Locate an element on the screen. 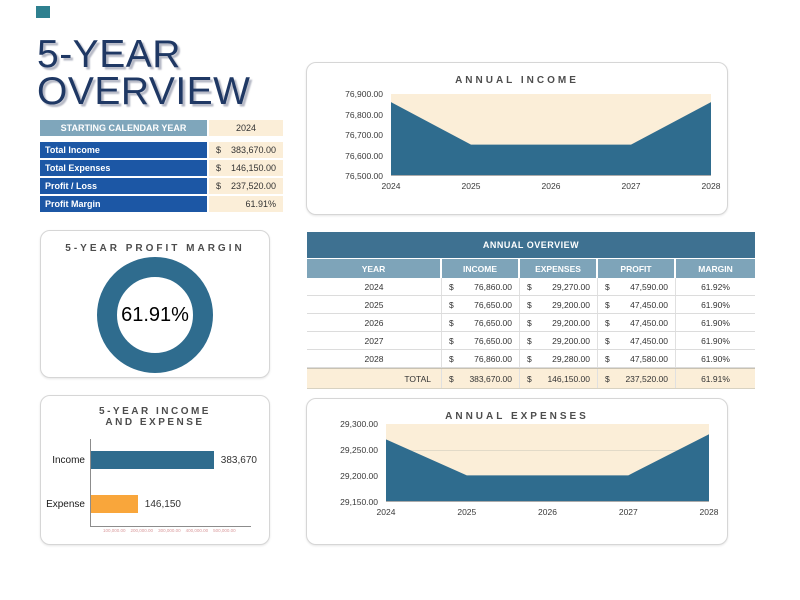 This screenshot has height=600, width=800. y-axis-tick-label: 76,600.00 is located at coordinates (364, 155).